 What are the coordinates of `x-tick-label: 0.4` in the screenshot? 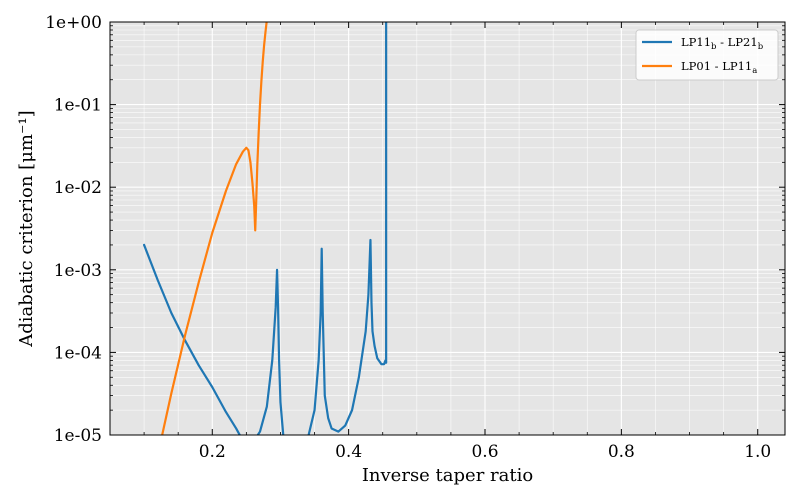 It's located at (348, 452).